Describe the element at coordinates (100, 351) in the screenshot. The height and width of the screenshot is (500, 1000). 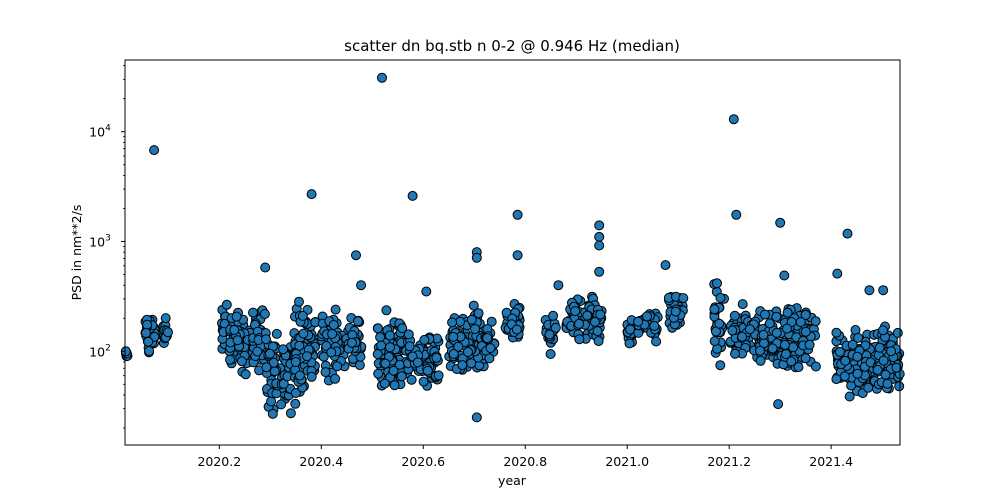
I see `y-tick-label: 10²` at that location.